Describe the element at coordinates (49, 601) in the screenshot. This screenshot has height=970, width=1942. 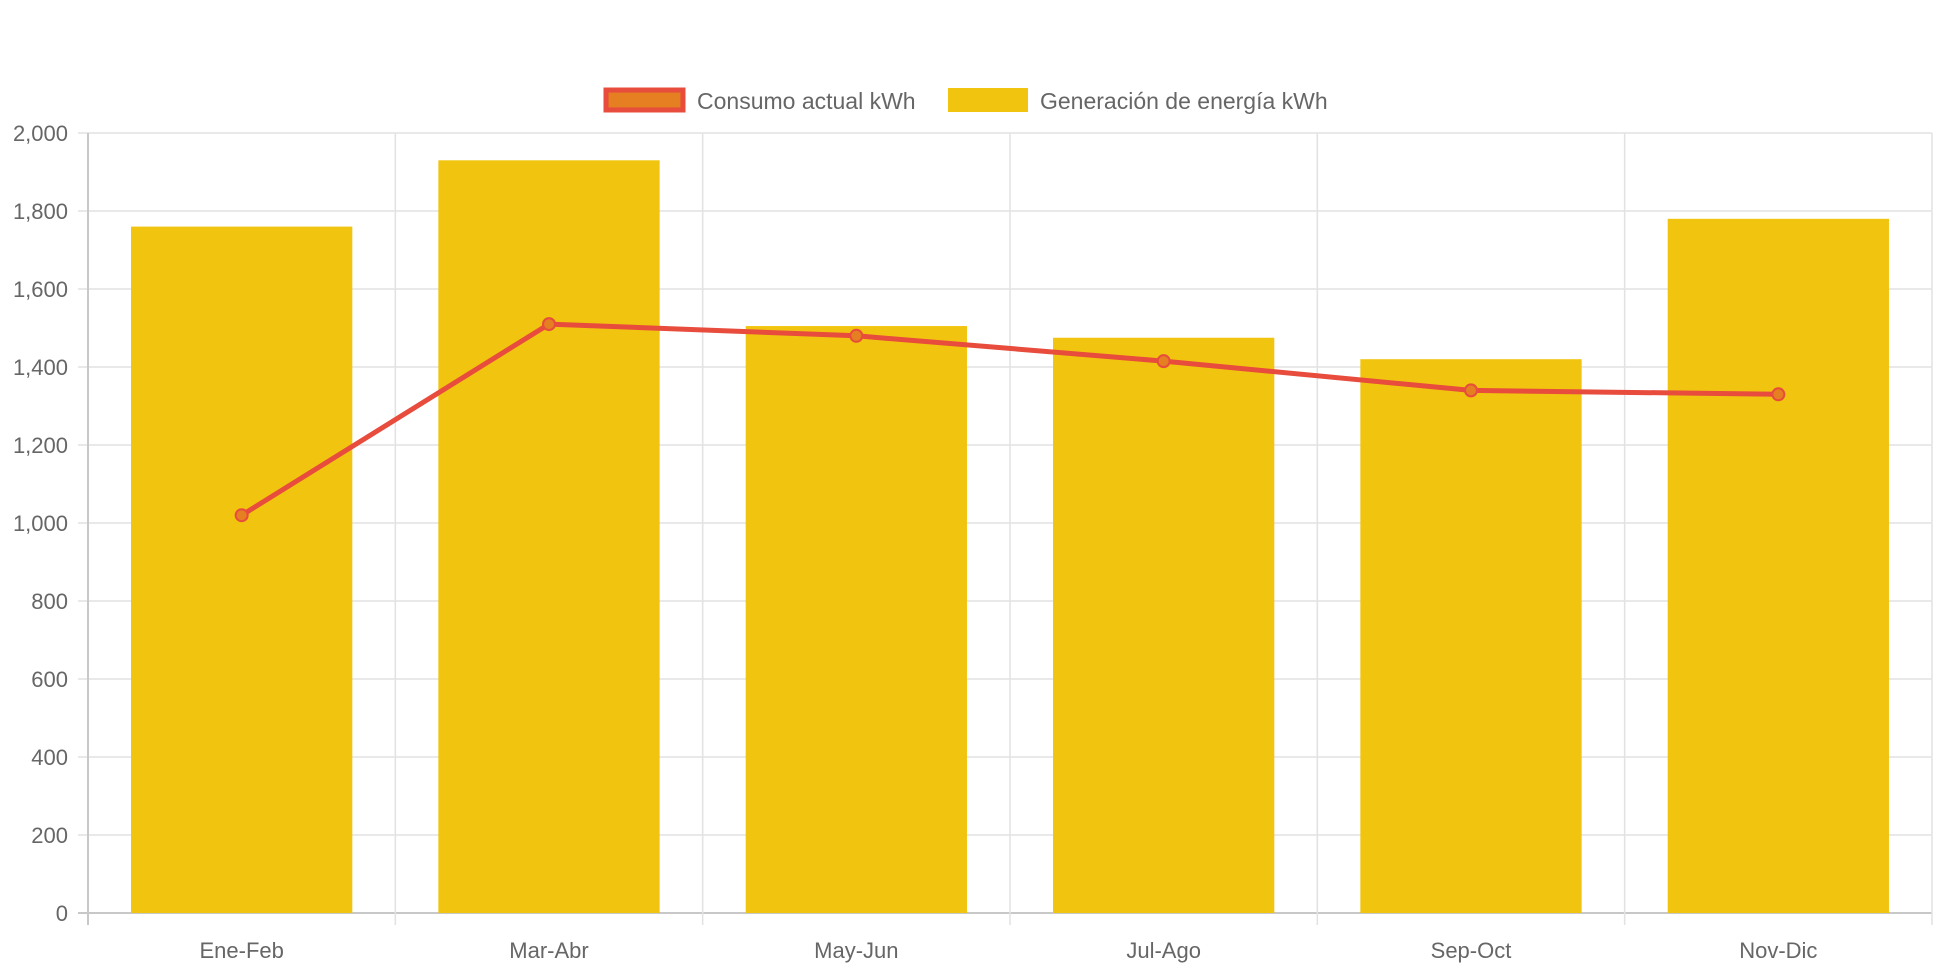
I see `y-tick-label: 800` at that location.